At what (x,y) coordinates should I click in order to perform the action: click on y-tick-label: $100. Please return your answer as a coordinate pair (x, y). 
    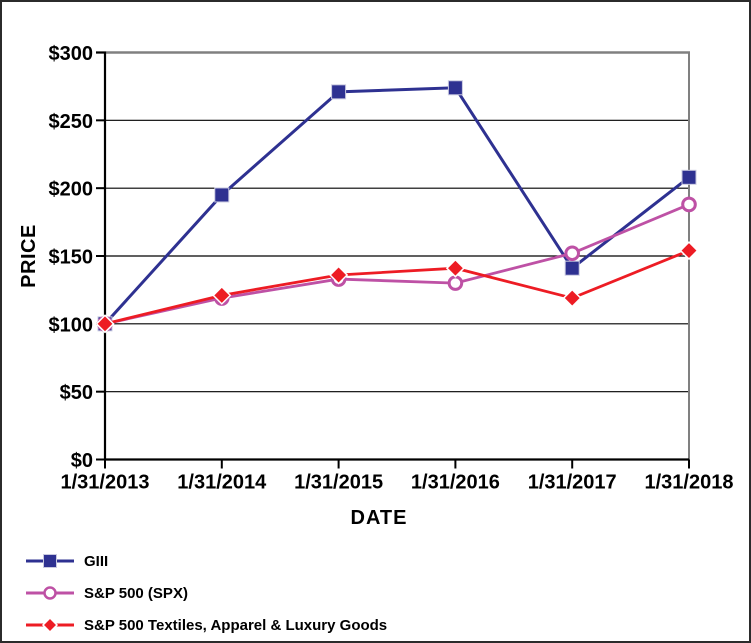
    Looking at the image, I should click on (71, 325).